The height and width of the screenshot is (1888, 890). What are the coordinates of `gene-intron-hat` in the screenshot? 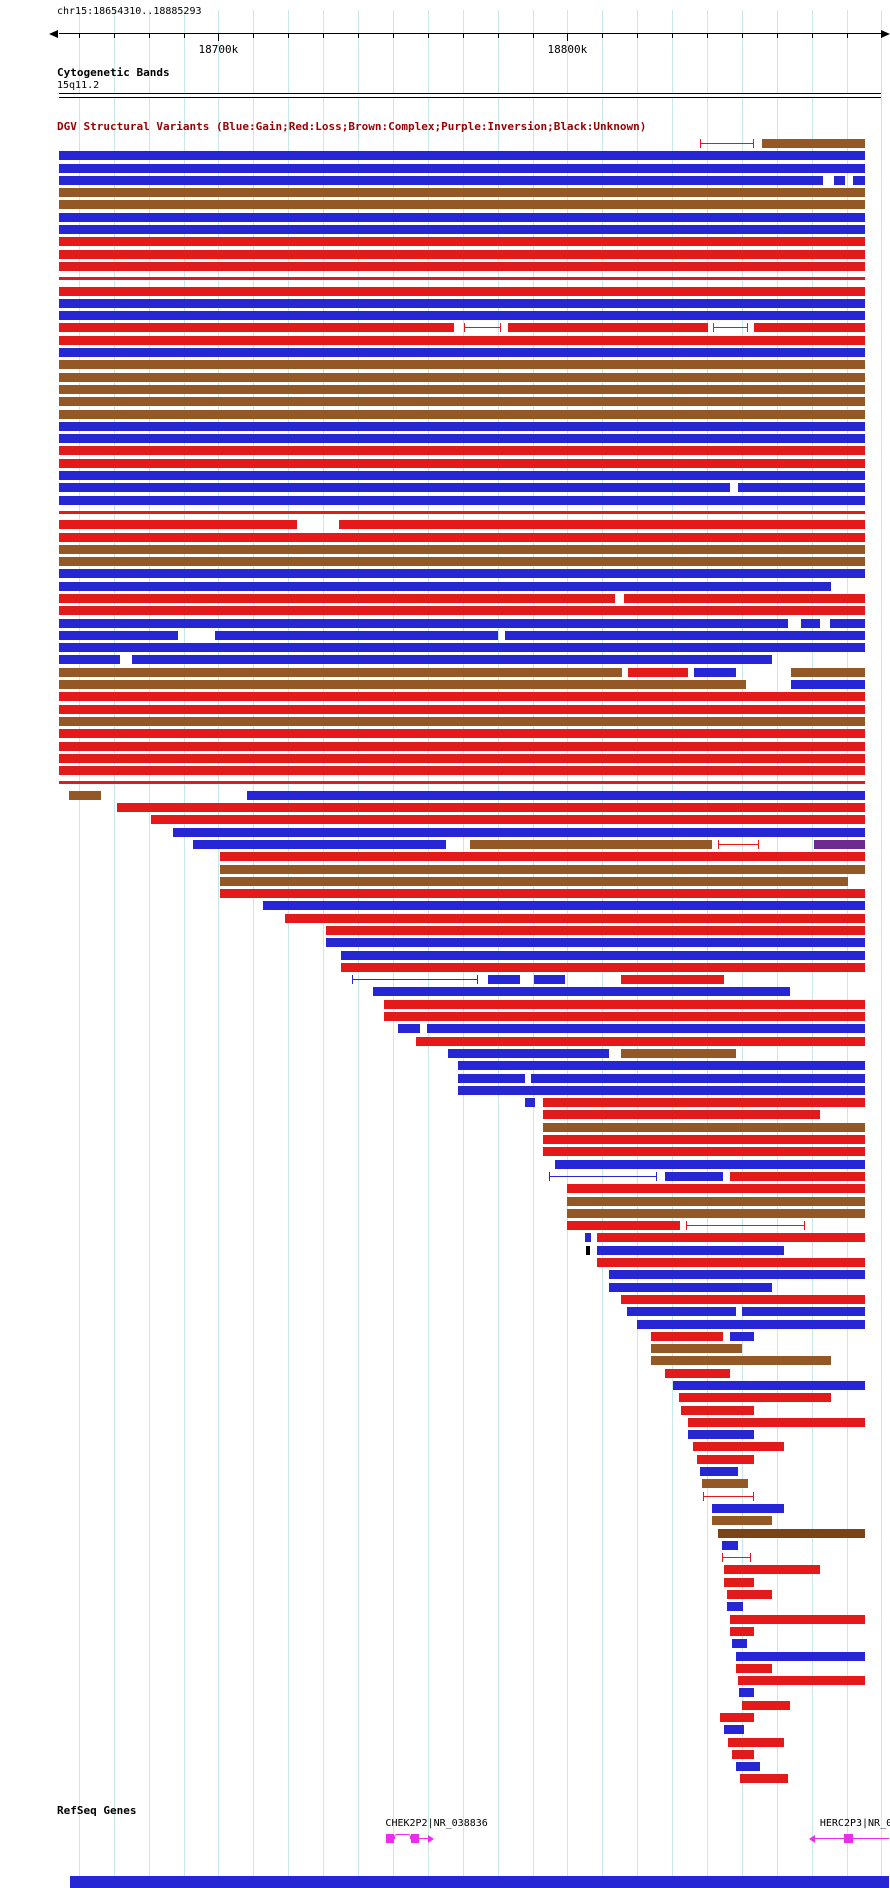 It's located at (403, 1836).